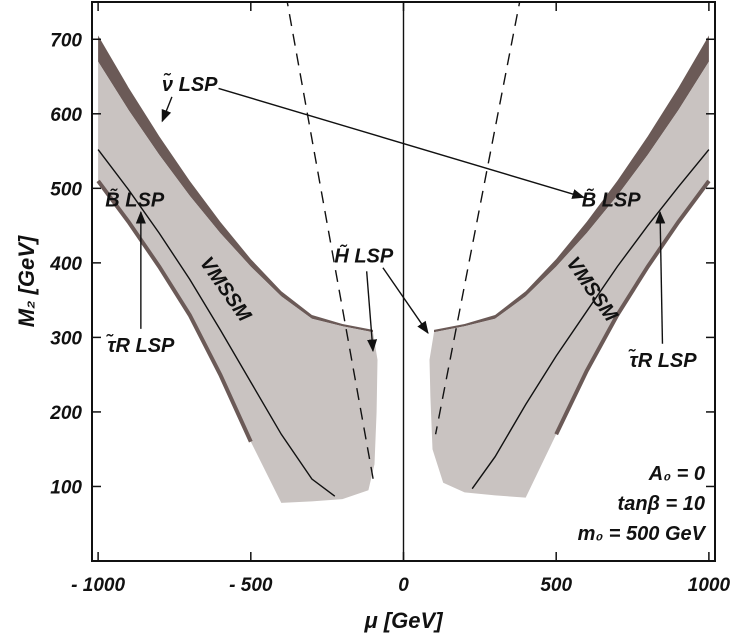 The image size is (732, 634). What do you see at coordinates (642, 534) in the screenshot?
I see `parameter-line: m₀ = 500 GeV` at bounding box center [642, 534].